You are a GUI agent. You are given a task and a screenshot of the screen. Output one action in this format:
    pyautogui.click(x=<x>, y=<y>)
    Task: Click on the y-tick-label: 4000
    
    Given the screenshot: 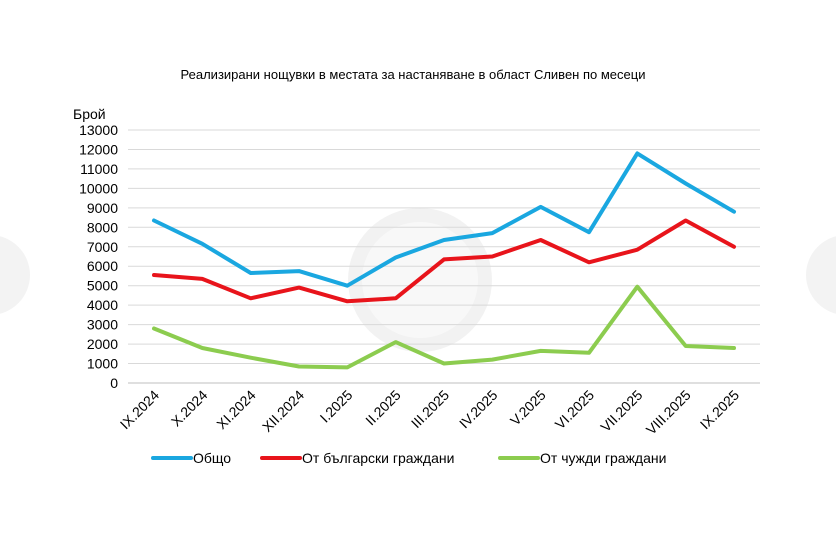 What is the action you would take?
    pyautogui.click(x=102, y=305)
    